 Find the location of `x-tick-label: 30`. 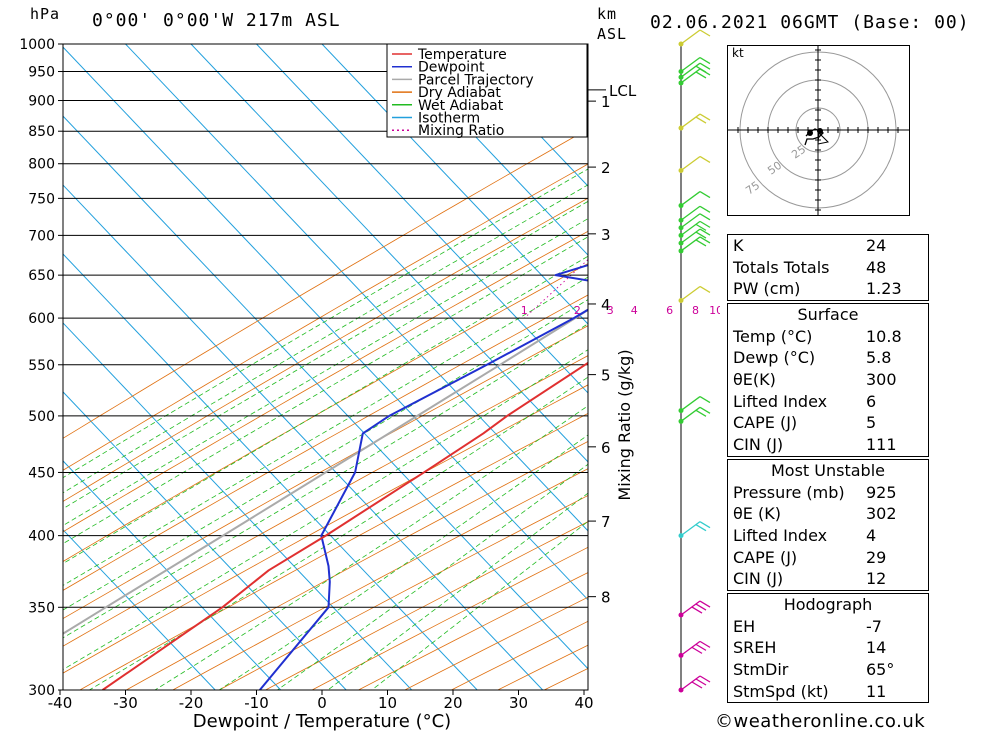

x-tick-label: 30 is located at coordinates (518, 703).